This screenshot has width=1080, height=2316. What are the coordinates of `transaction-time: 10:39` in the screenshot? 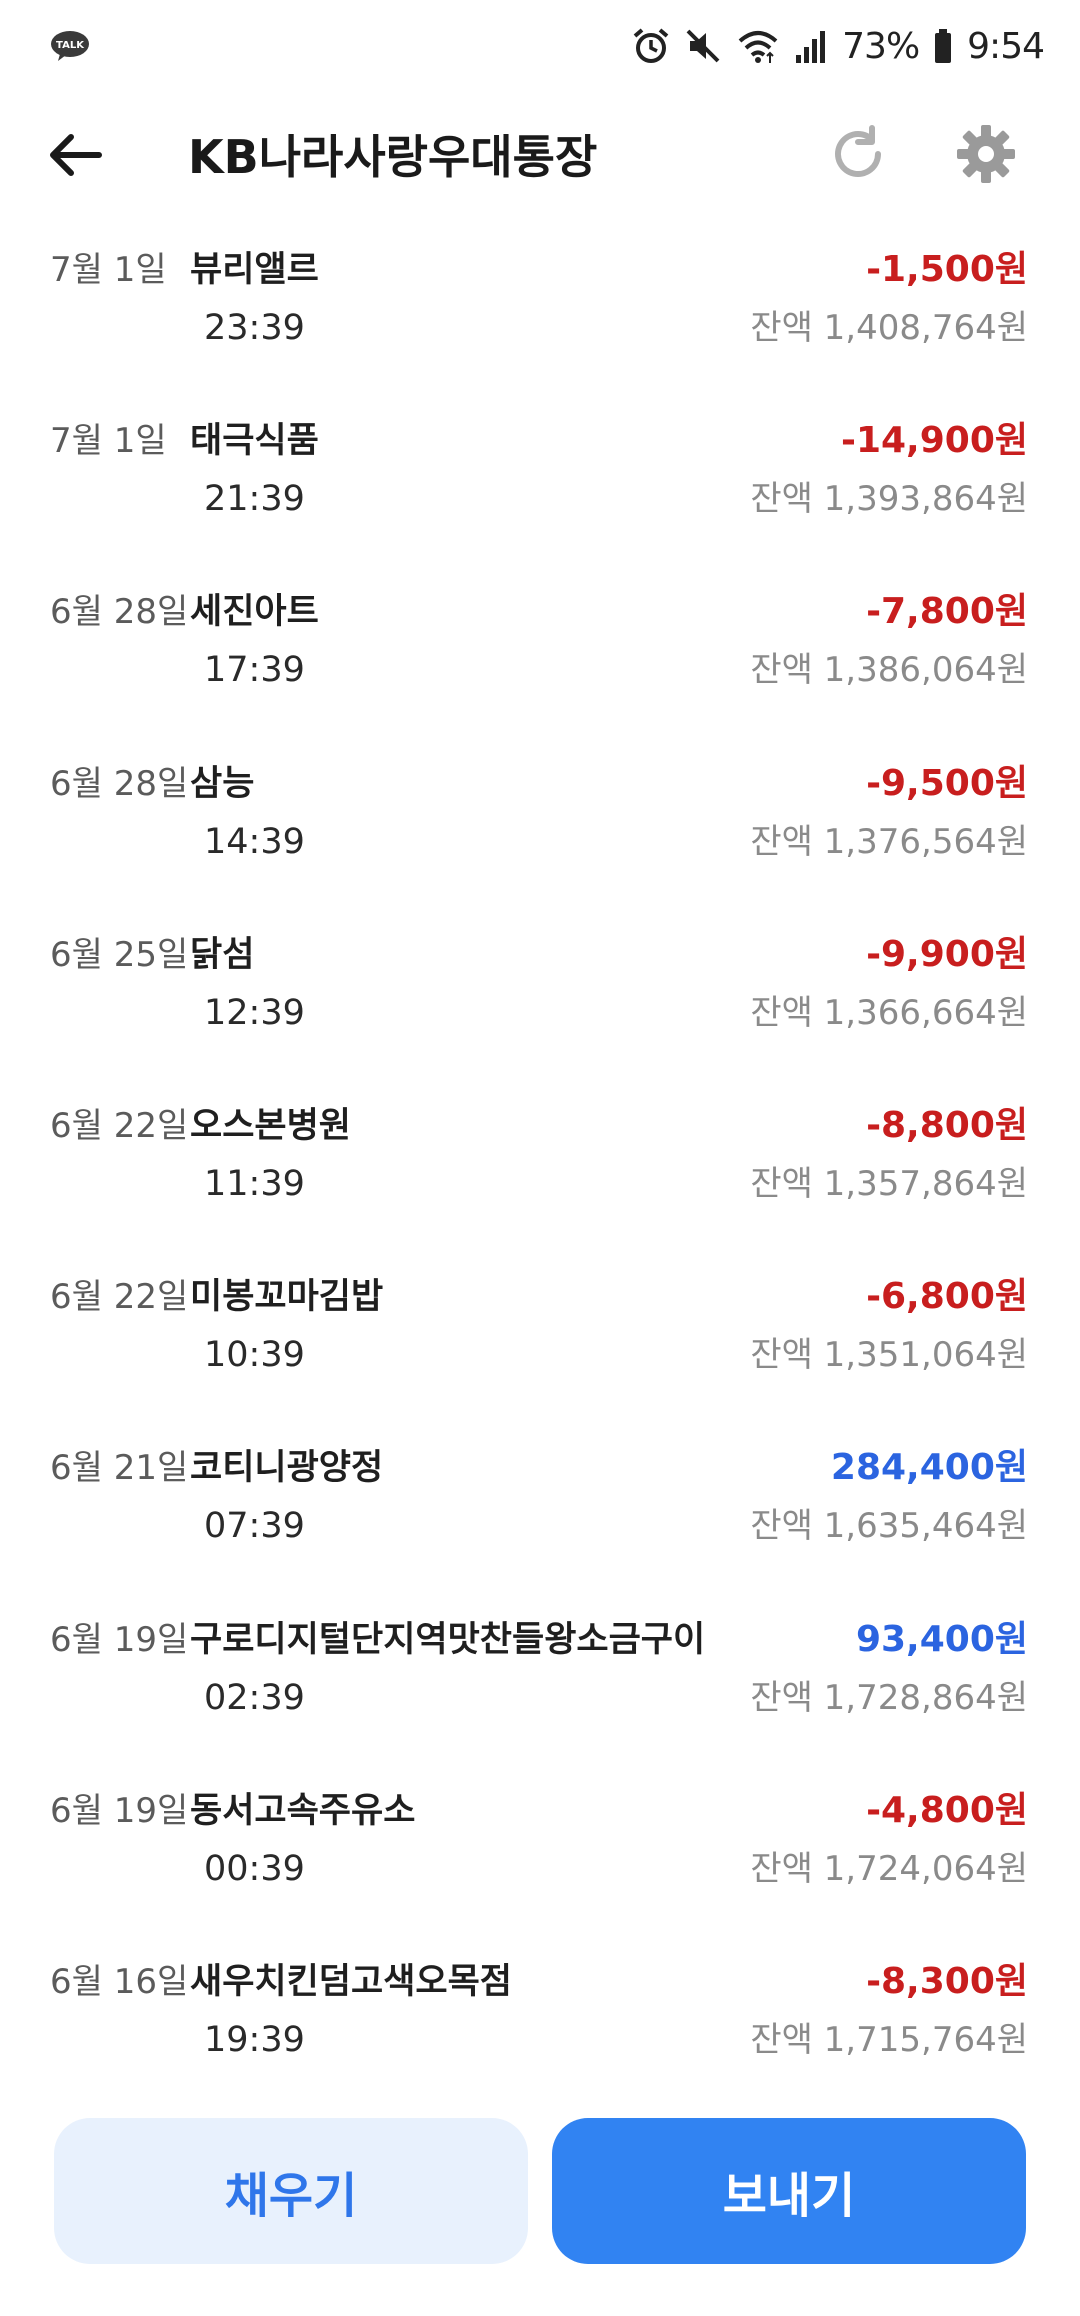 It's located at (254, 1355).